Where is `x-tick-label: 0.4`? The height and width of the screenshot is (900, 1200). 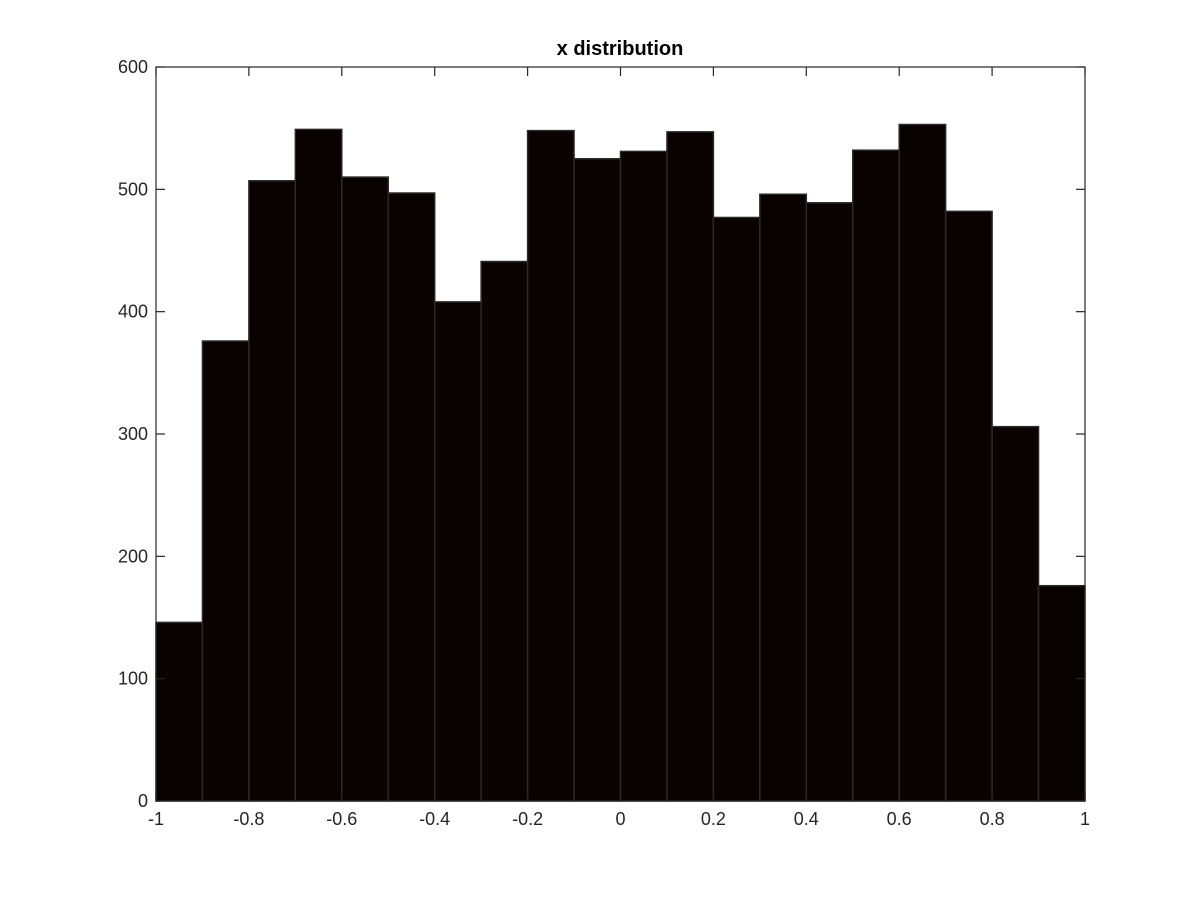 x-tick-label: 0.4 is located at coordinates (806, 819).